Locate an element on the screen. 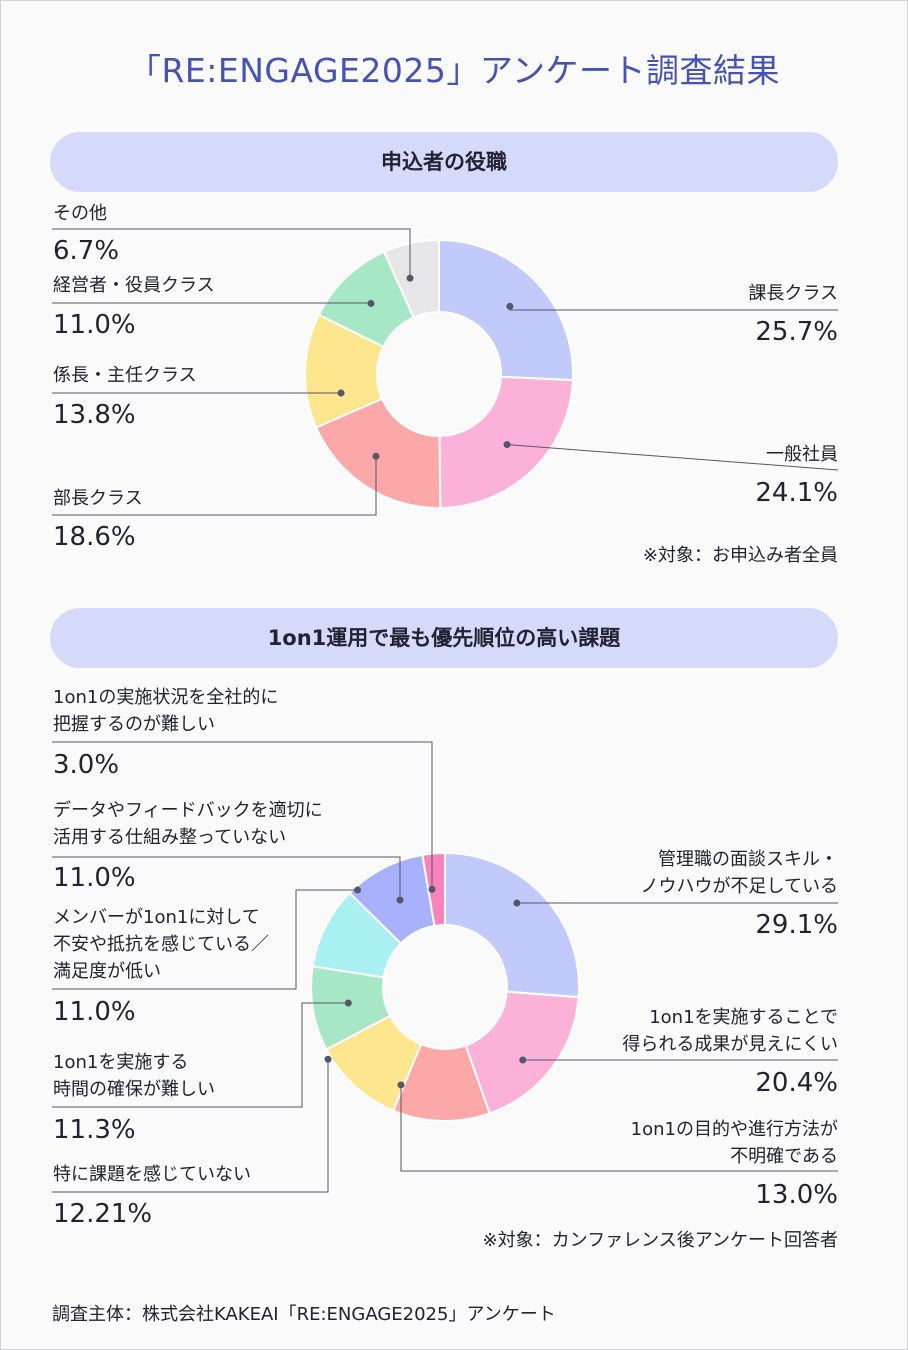 This screenshot has width=908, height=1350. leader-other is located at coordinates (231, 253).